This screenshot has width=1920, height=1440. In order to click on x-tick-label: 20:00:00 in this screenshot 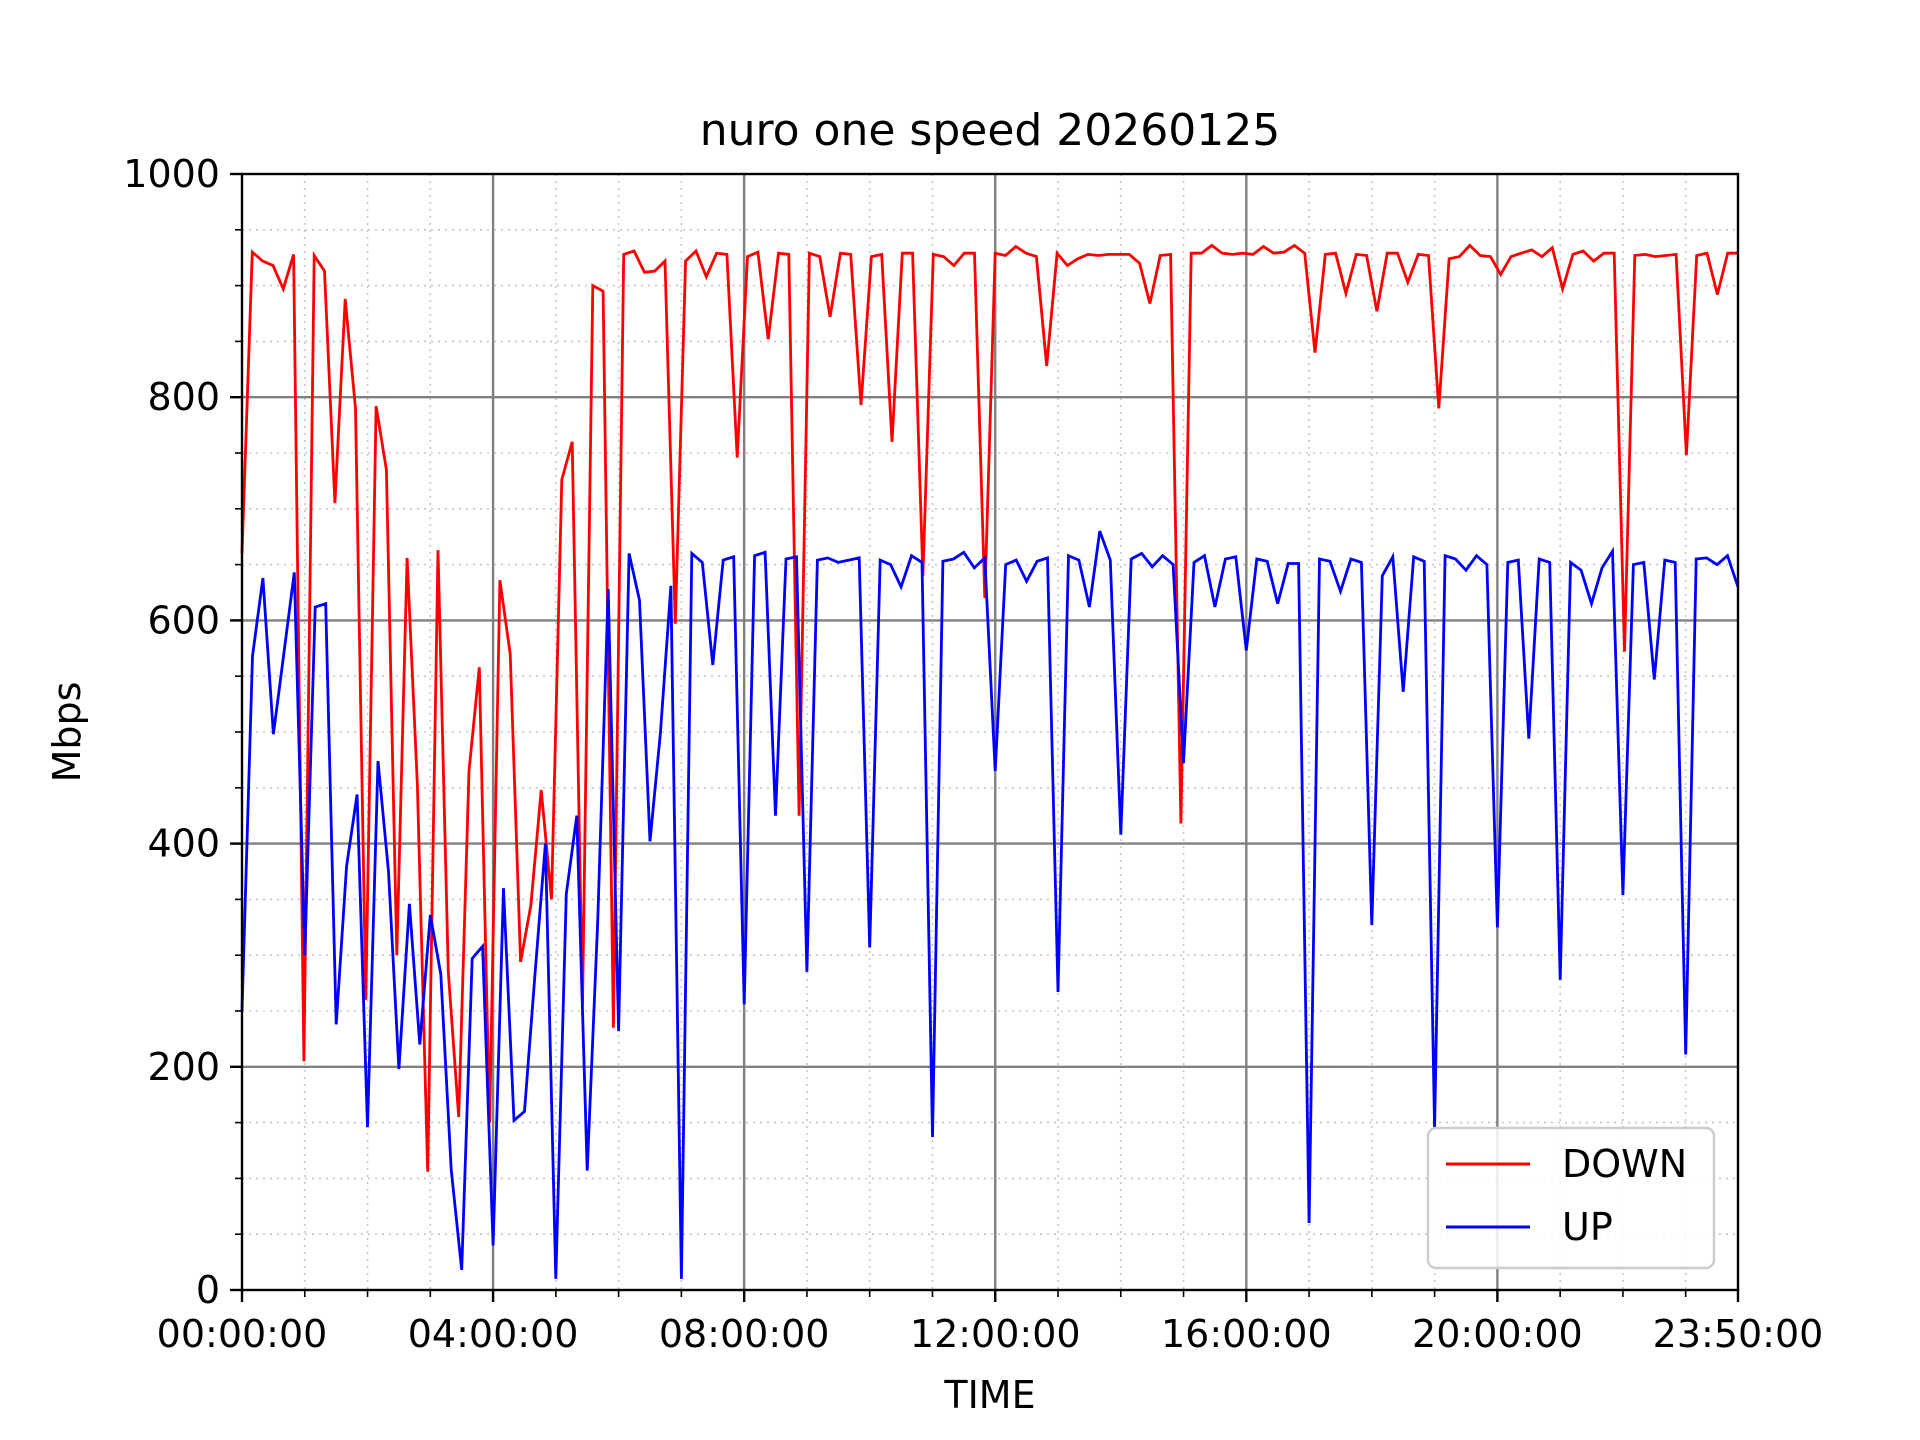, I will do `click(1497, 1334)`.